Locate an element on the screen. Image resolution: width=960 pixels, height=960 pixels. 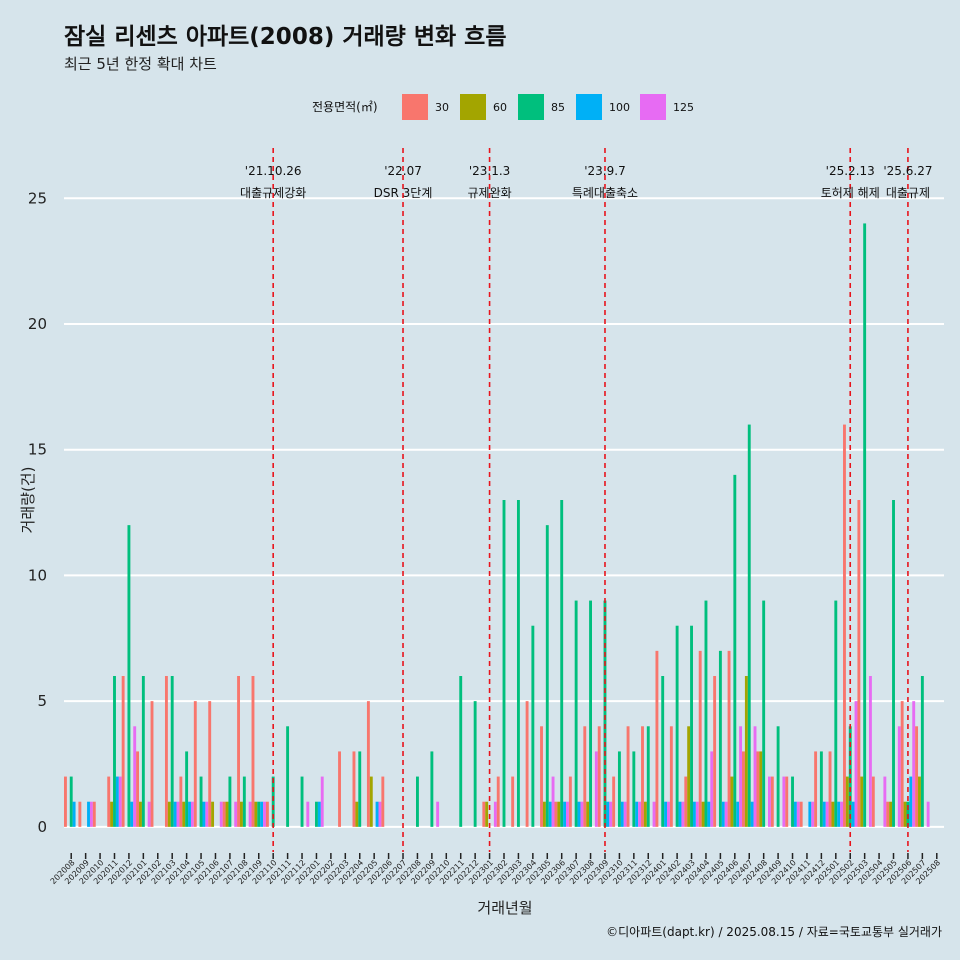
legend-label-125: 125 is located at coordinates (683, 107).